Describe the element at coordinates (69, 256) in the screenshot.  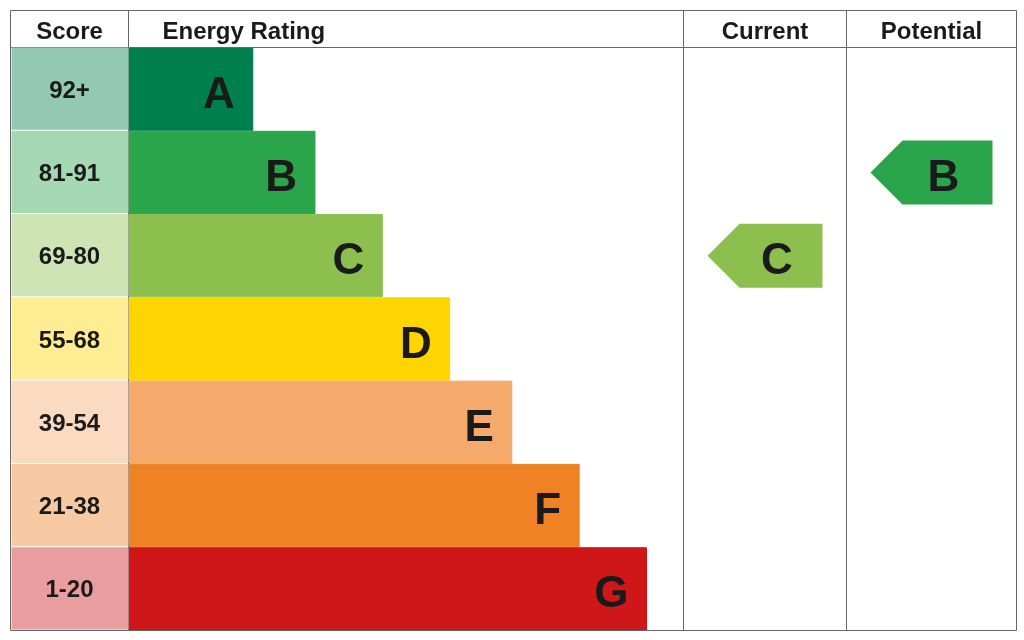
I see `text: 69-80` at that location.